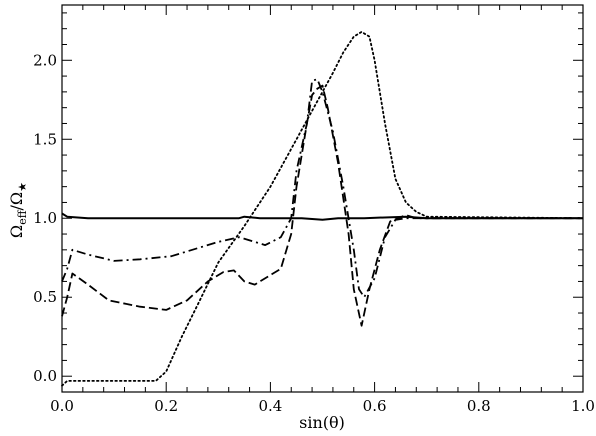  Describe the element at coordinates (45, 139) in the screenshot. I see `y-tick-label: 1.5` at that location.